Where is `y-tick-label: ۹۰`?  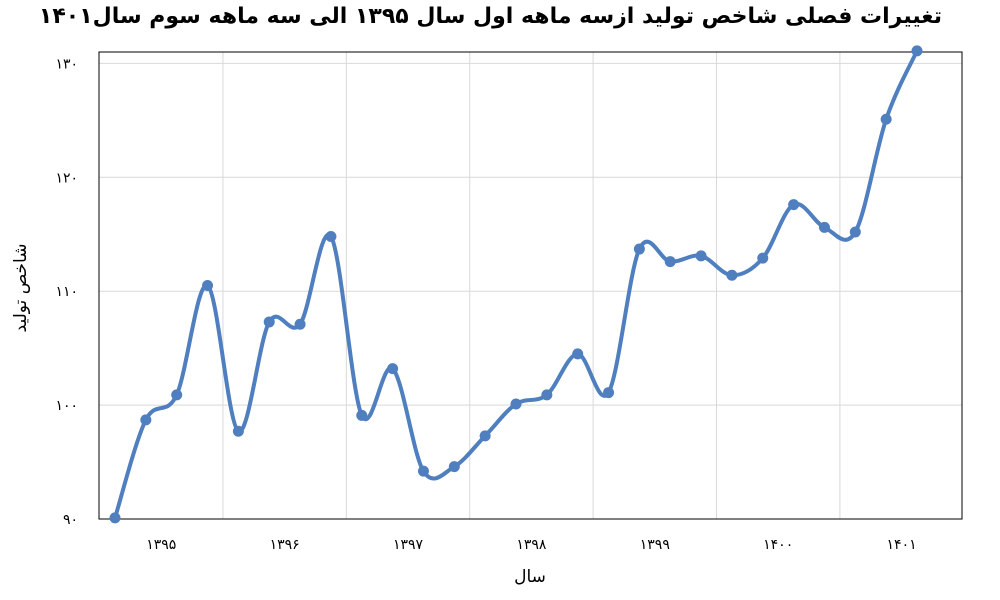 y-tick-label: ۹۰ is located at coordinates (70, 520).